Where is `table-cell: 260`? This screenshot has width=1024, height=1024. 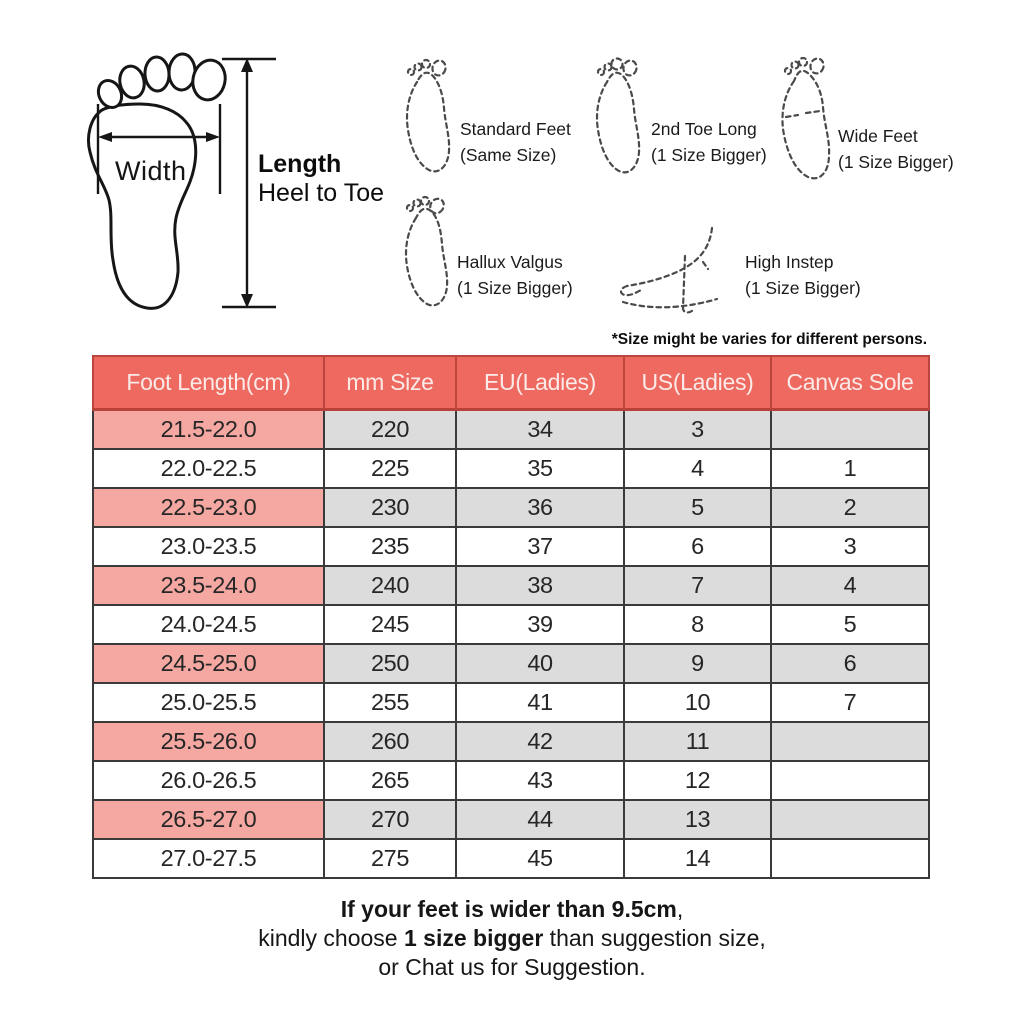
table-cell: 260 is located at coordinates (390, 741).